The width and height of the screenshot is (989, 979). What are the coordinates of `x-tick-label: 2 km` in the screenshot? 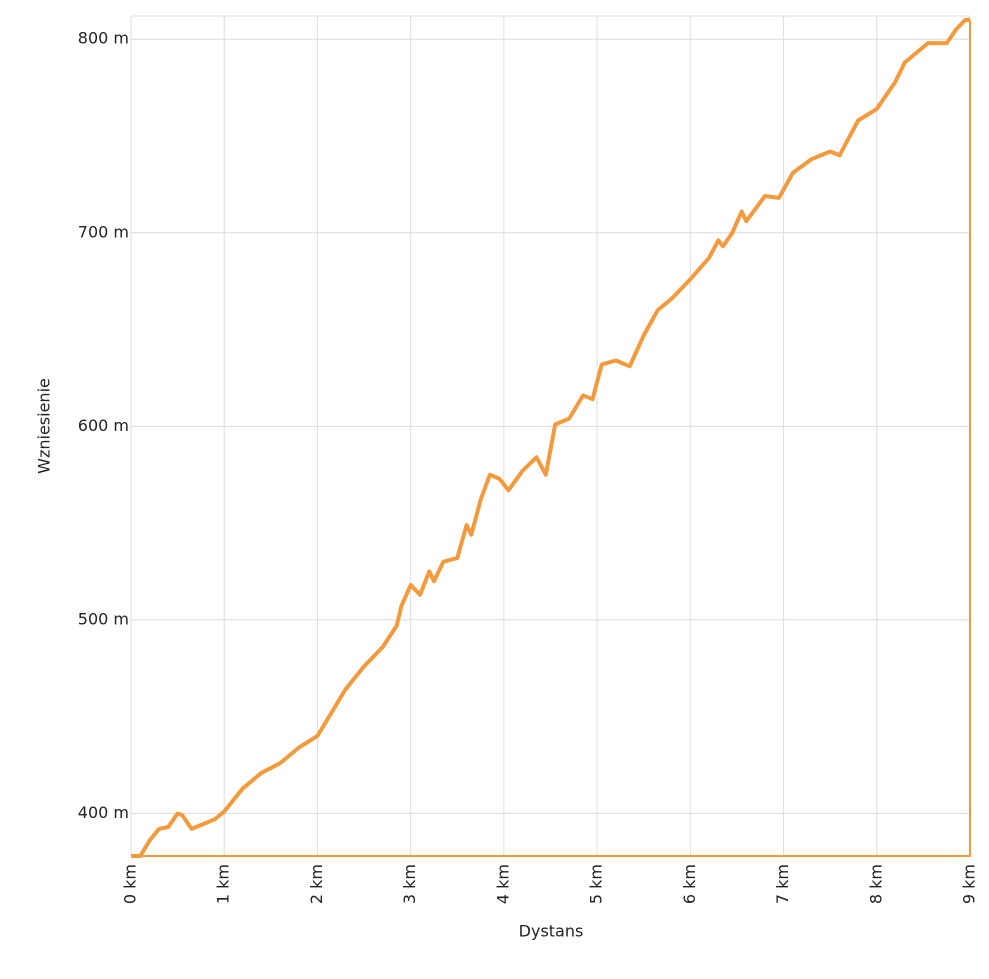 It's located at (316, 884).